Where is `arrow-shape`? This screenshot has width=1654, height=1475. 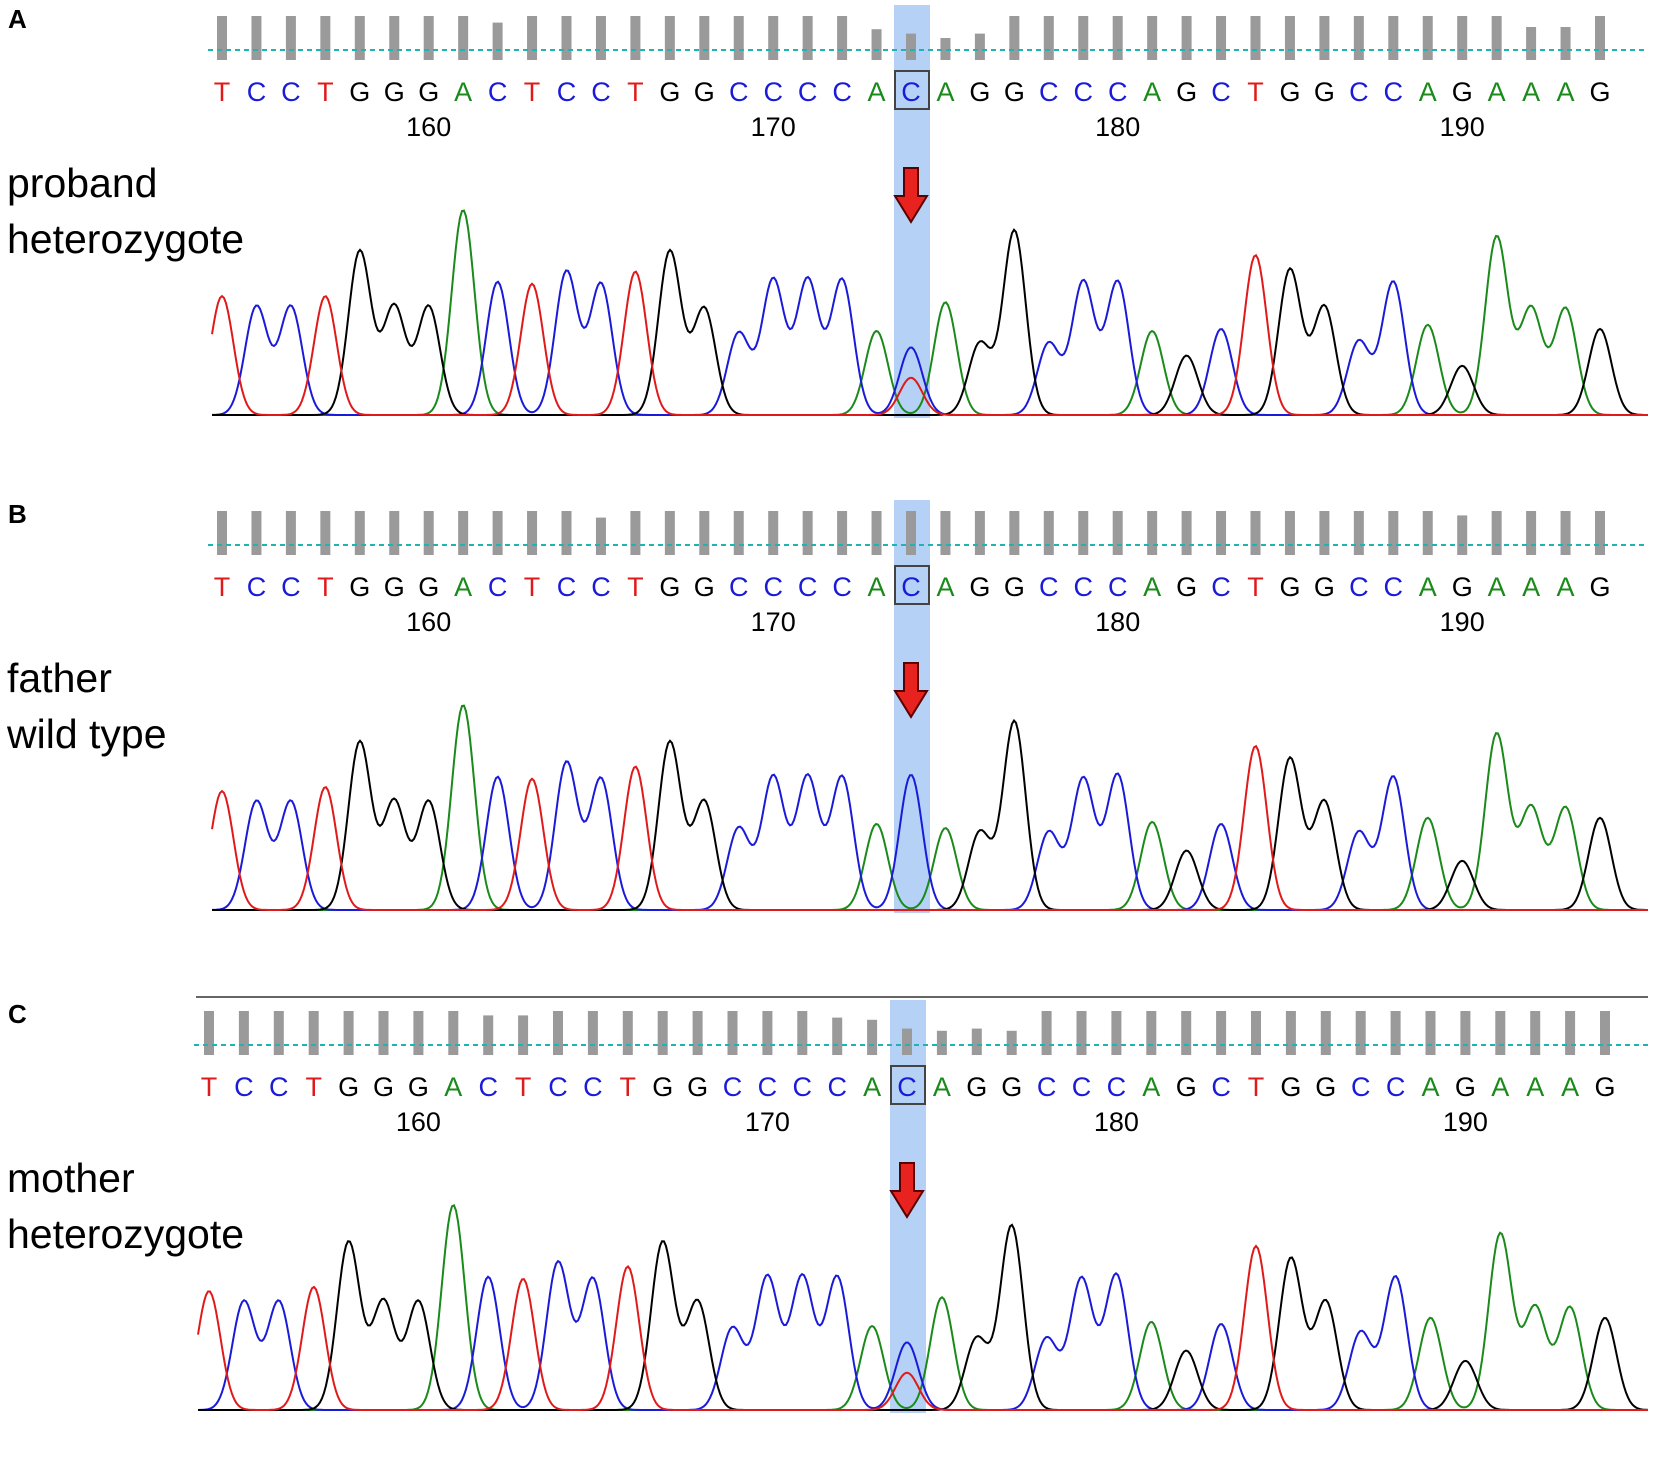
arrow-shape is located at coordinates (907, 1190).